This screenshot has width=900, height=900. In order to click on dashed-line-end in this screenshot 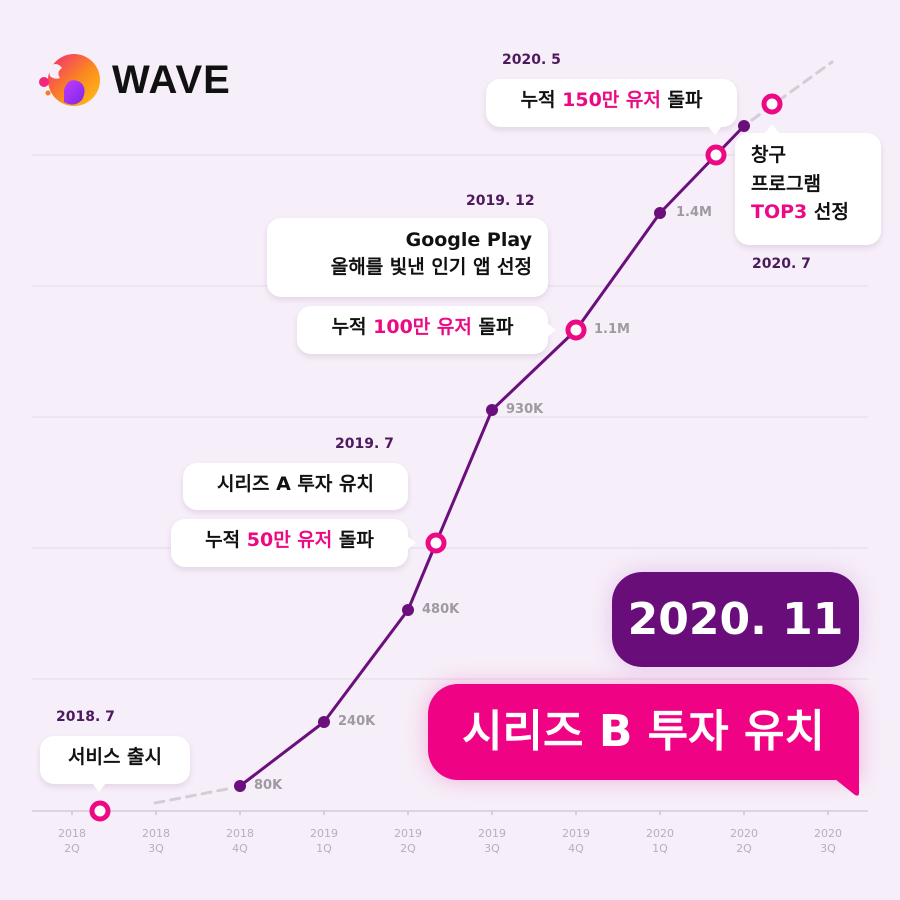, I will do `click(792, 91)`.